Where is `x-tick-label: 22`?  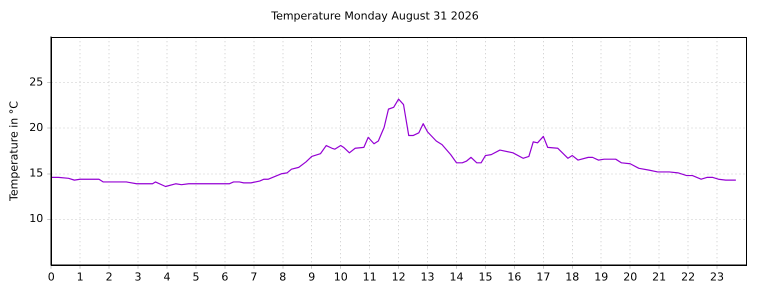
x-tick-label: 22 is located at coordinates (688, 277).